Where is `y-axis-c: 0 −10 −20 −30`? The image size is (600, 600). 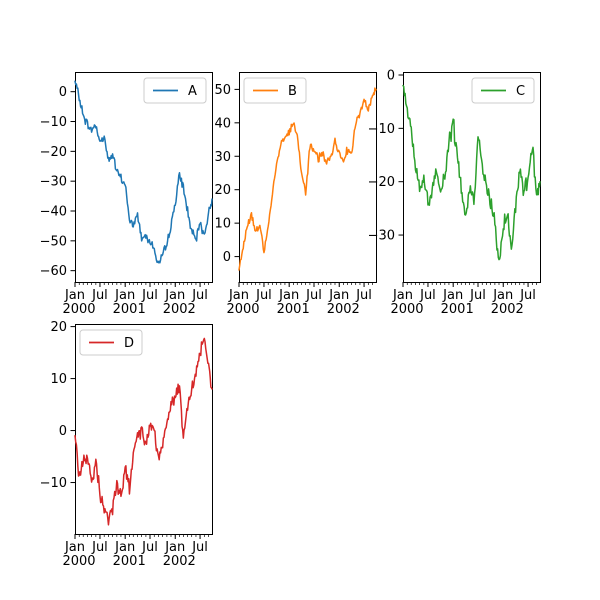
y-axis-c: 0 −10 −20 −30 is located at coordinates (385, 156).